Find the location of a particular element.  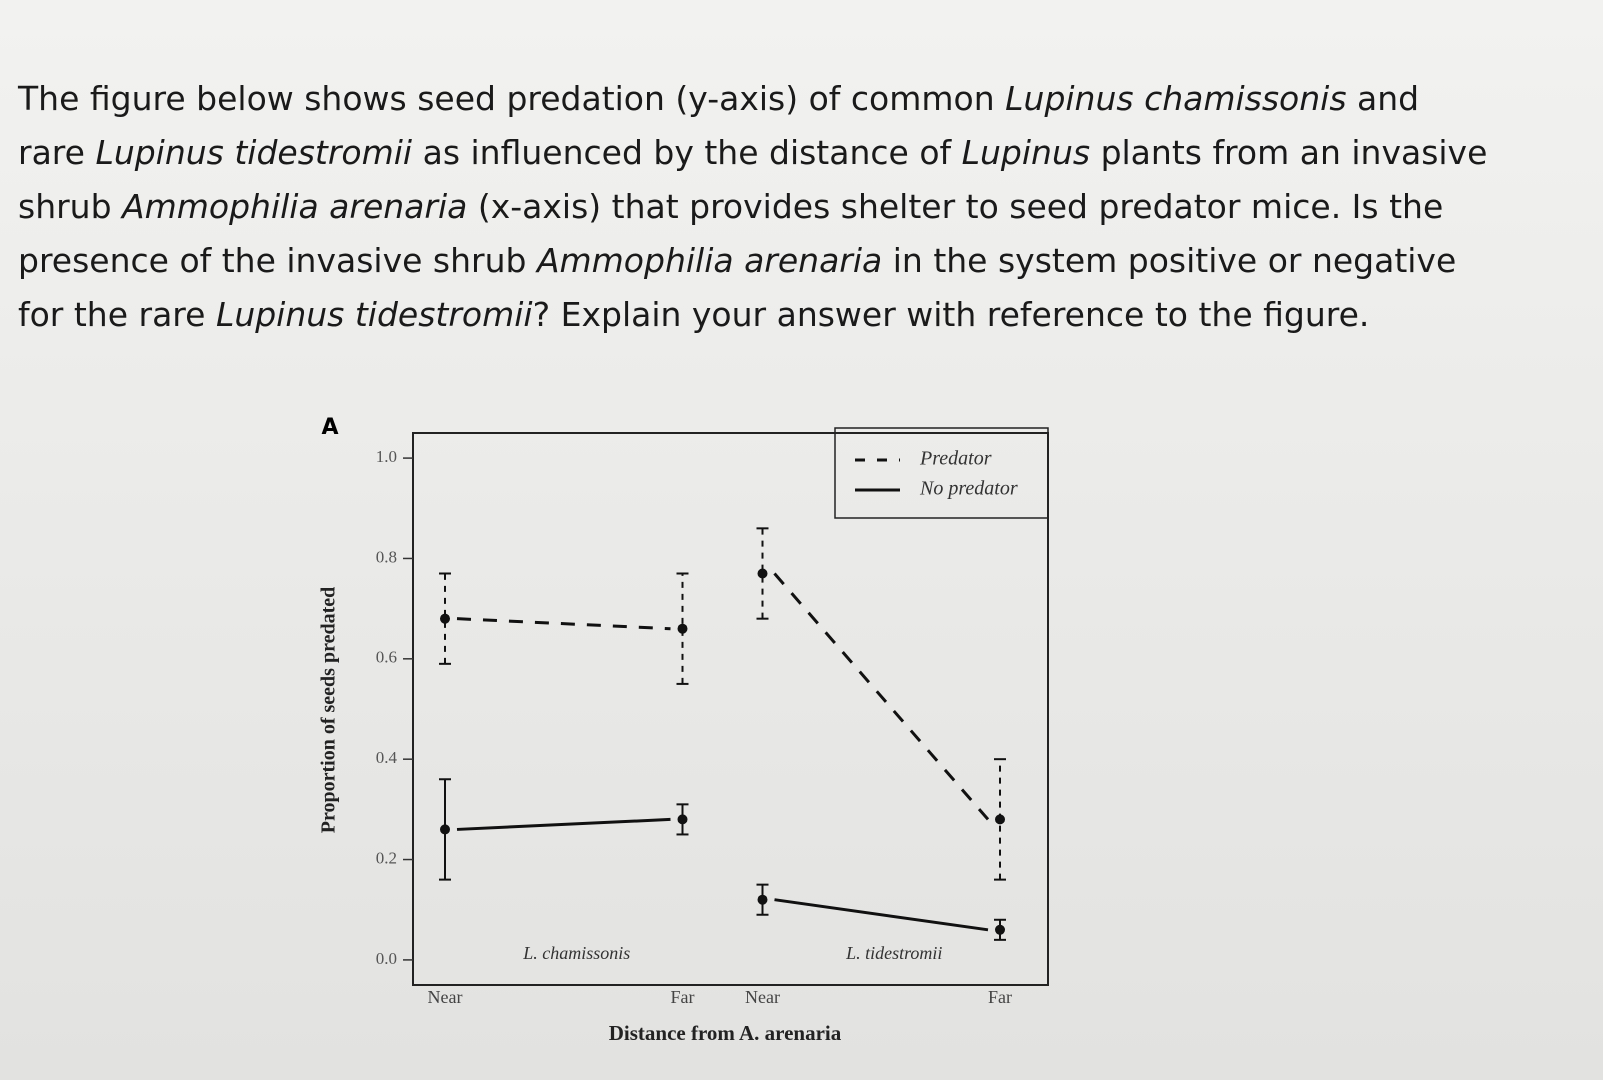

question-text: and is located at coordinates (1383, 98).